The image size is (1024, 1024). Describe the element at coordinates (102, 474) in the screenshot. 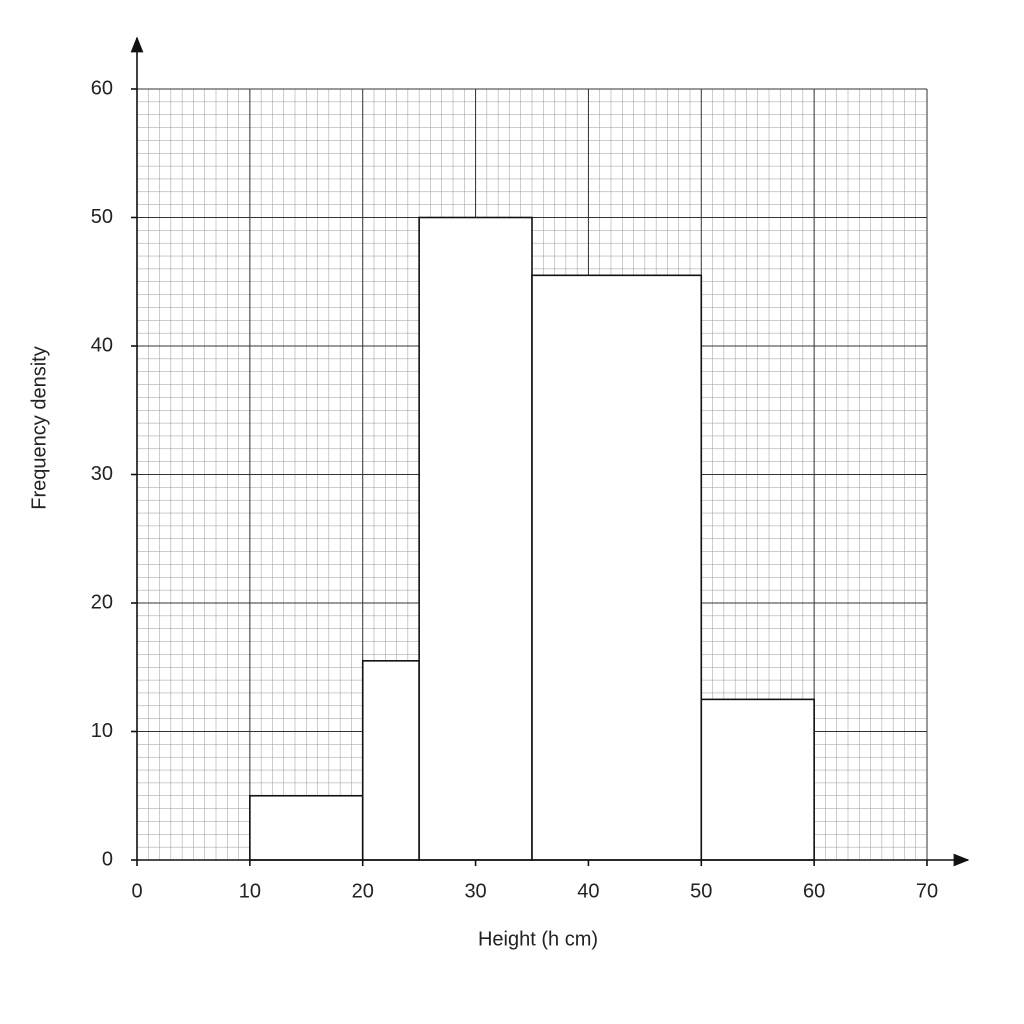

I see `y-tick-label: 30` at that location.